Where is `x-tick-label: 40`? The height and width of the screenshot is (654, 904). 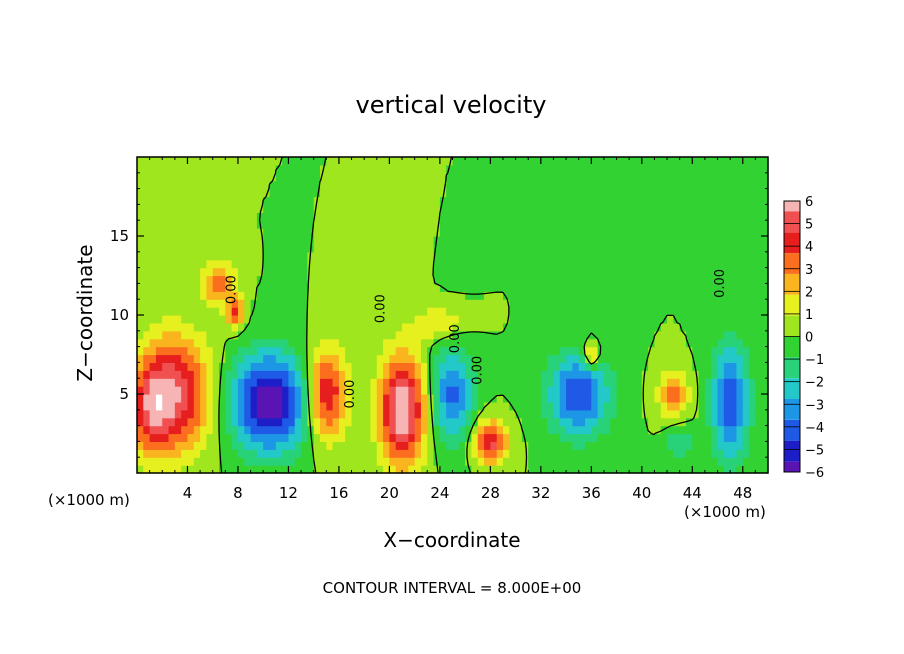 x-tick-label: 40 is located at coordinates (641, 493).